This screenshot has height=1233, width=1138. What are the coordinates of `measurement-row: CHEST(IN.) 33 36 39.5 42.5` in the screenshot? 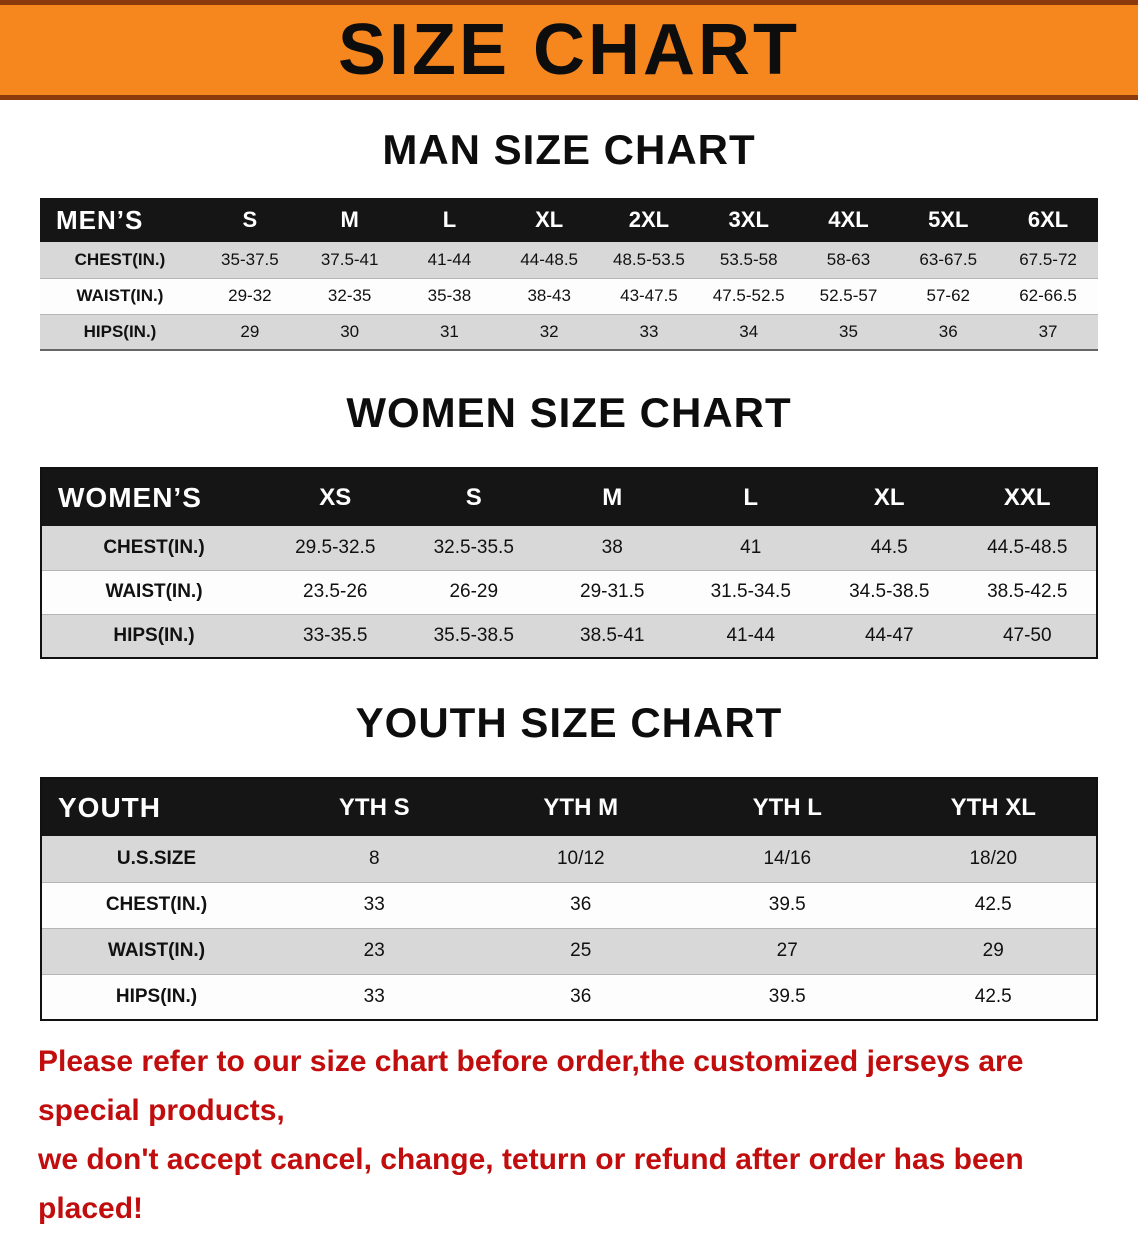 It's located at (569, 905).